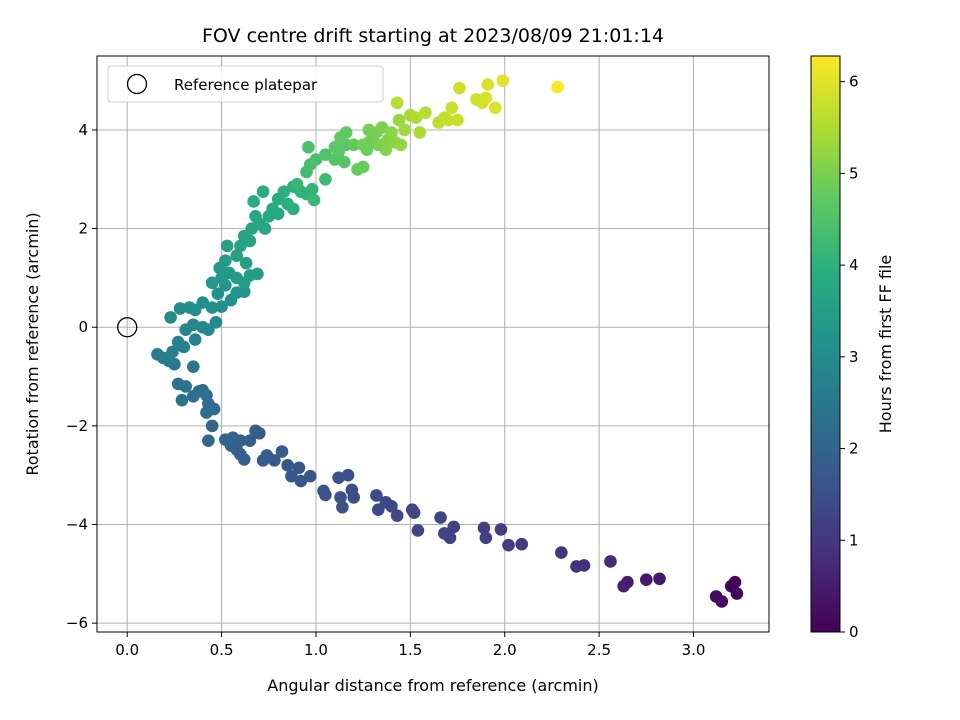  I want to click on y-tick-label: 4, so click(83, 130).